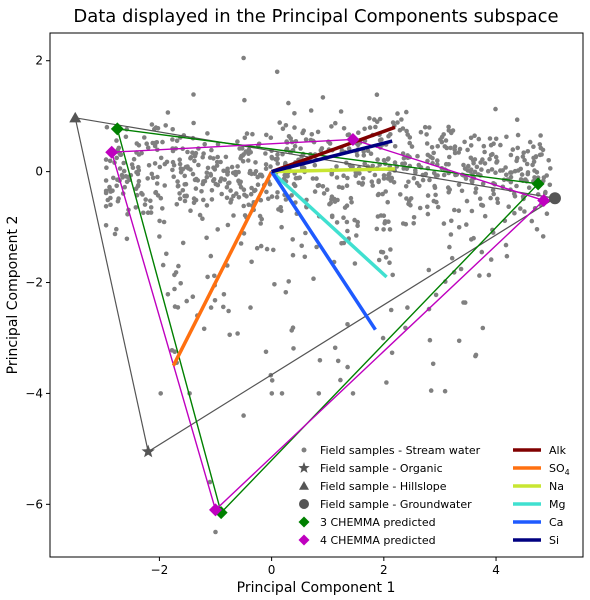  Describe the element at coordinates (216, 510) in the screenshot. I see `chemma4-marker` at that location.